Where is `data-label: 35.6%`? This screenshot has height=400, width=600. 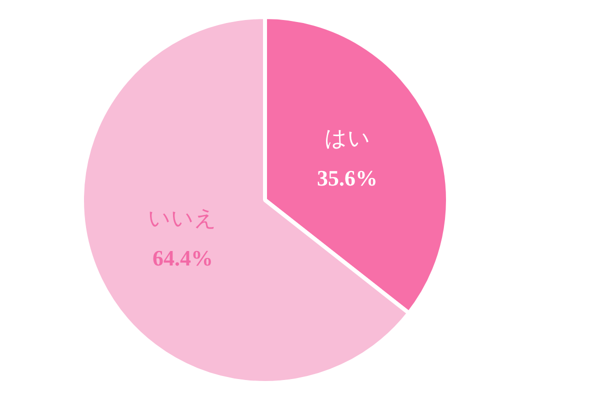
data-label: 35.6% is located at coordinates (347, 178).